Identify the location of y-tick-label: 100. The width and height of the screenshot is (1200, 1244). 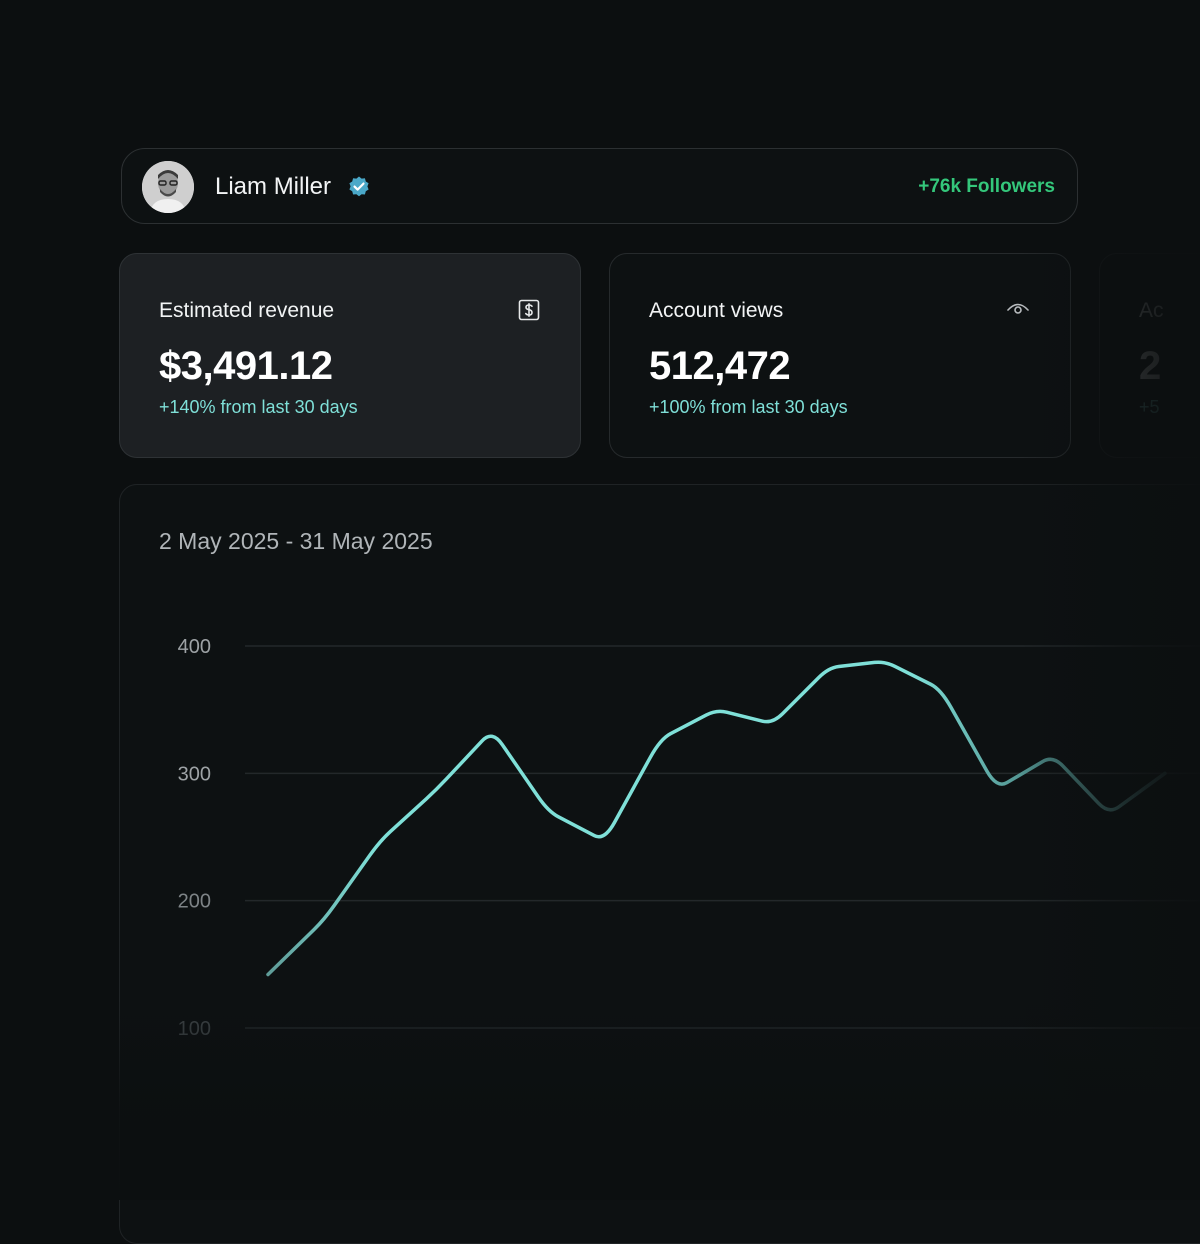
(194, 1029).